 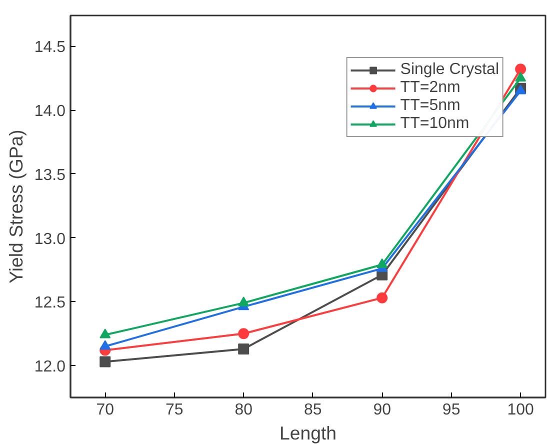 What do you see at coordinates (313, 410) in the screenshot?
I see `x-tick-label: 85` at bounding box center [313, 410].